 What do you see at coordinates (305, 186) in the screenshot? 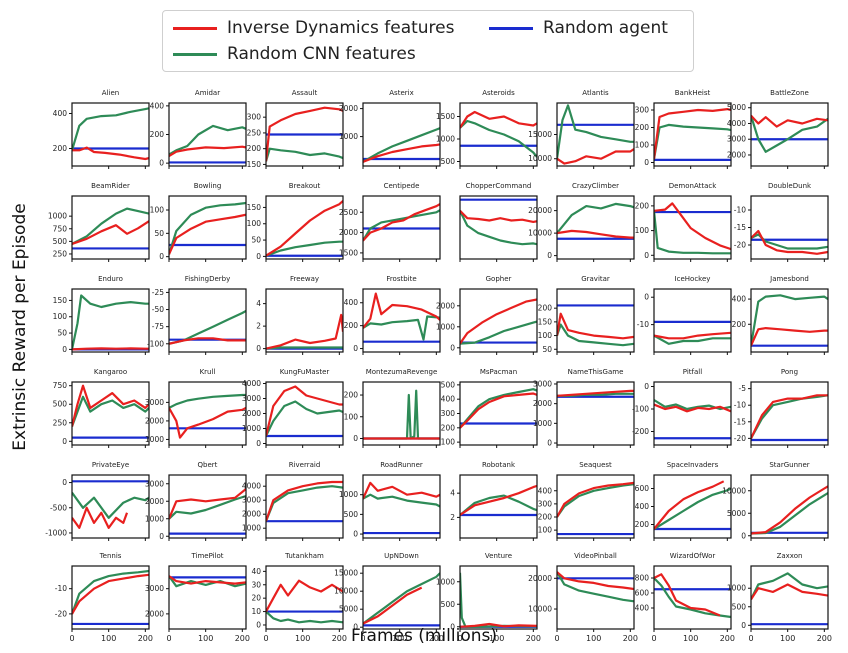
I see `panel-title: Breakout` at bounding box center [305, 186].